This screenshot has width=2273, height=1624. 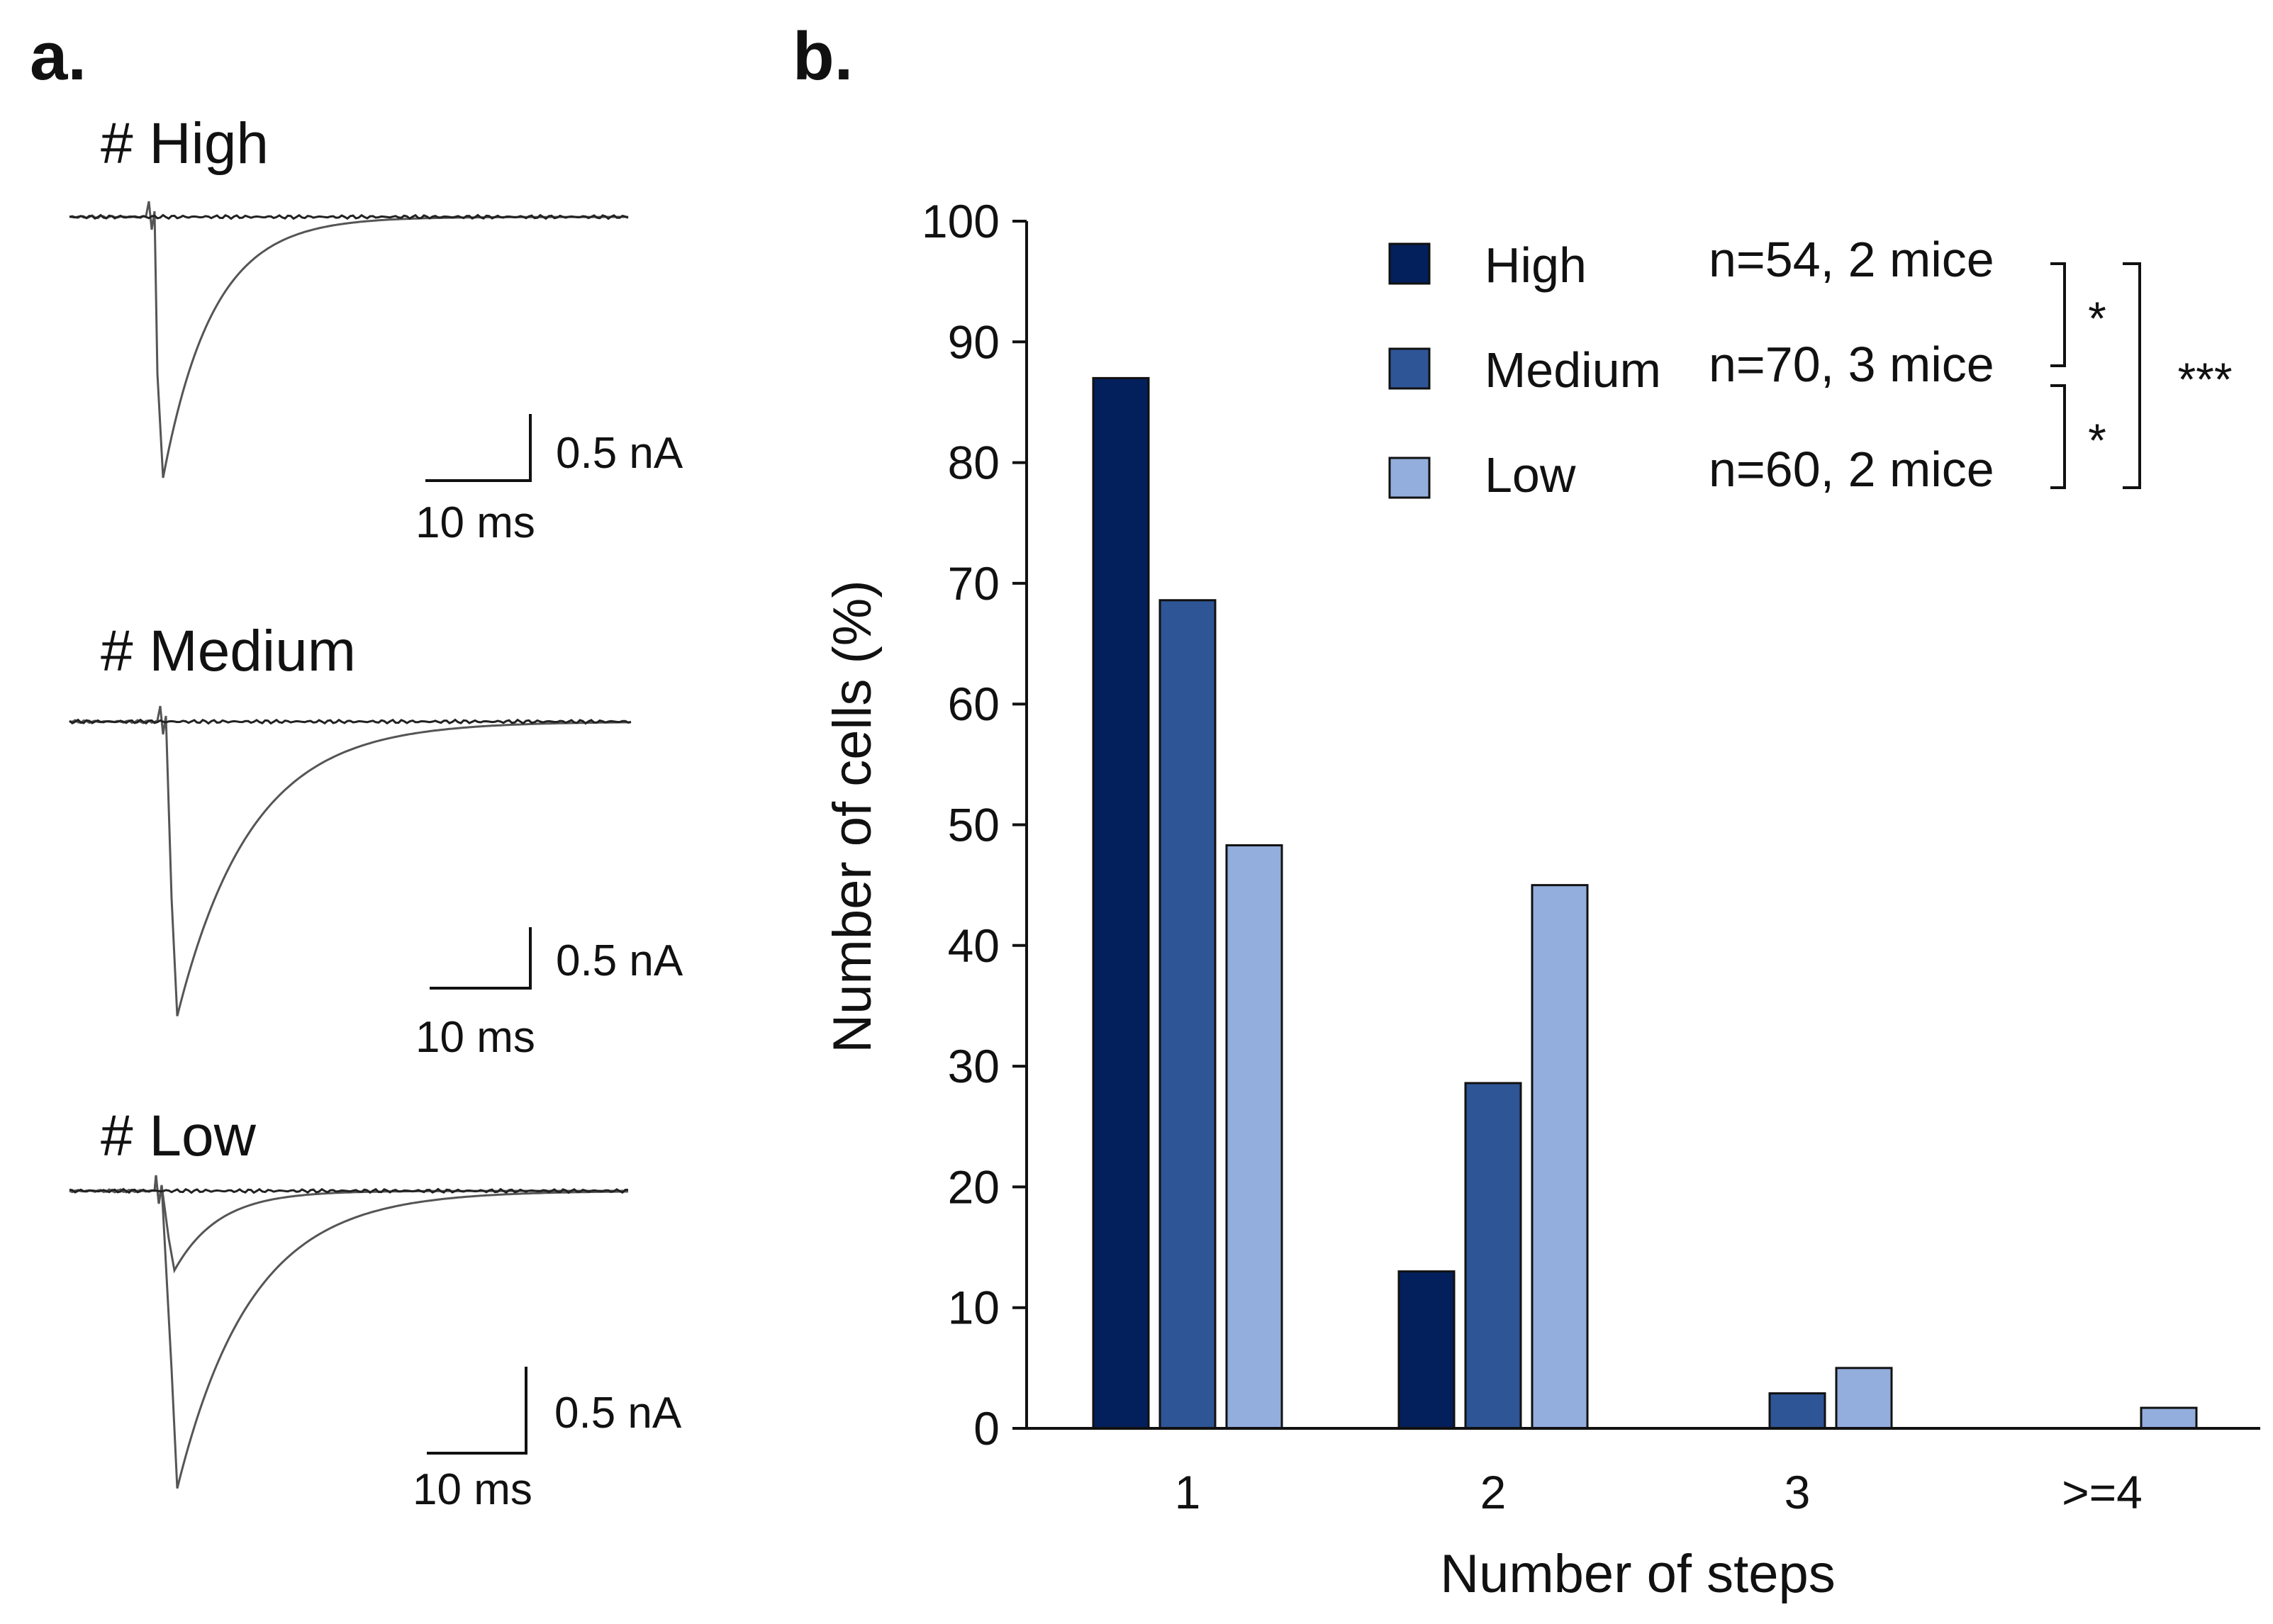 What do you see at coordinates (472, 1490) in the screenshot?
I see `scale-time-low: 10 ms` at bounding box center [472, 1490].